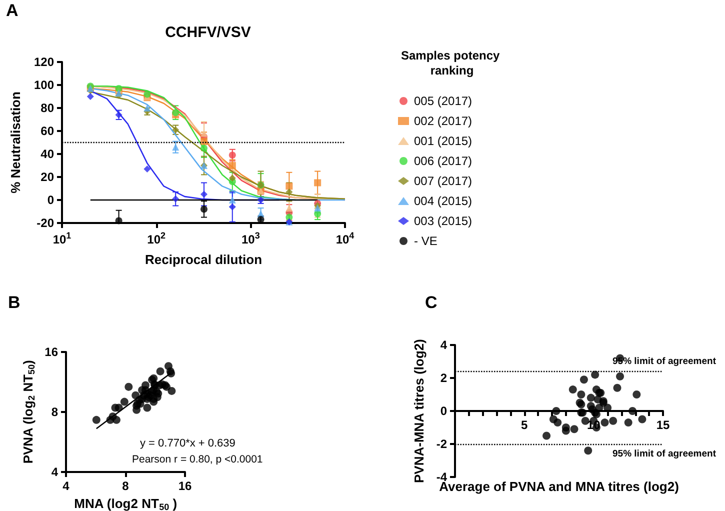 The image size is (725, 511). What do you see at coordinates (185, 486) in the screenshot?
I see `x-tick-label: 16` at bounding box center [185, 486].